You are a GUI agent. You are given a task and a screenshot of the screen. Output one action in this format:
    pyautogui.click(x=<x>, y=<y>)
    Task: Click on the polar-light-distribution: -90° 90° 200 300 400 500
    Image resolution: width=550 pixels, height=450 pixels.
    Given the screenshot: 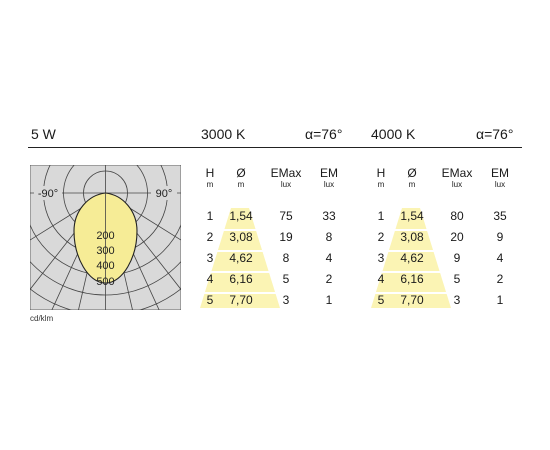 What is the action you would take?
    pyautogui.click(x=105, y=237)
    